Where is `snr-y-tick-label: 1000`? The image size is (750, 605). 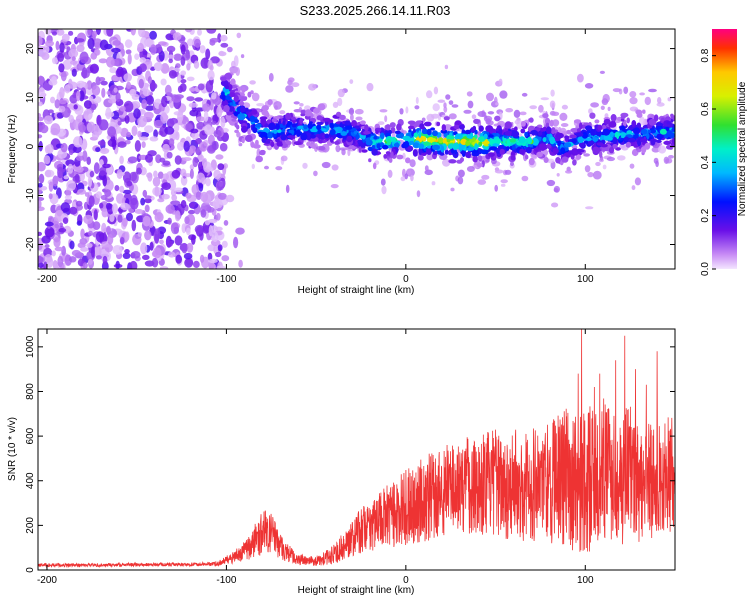
snr-y-tick-label: 1000 is located at coordinates (30, 346).